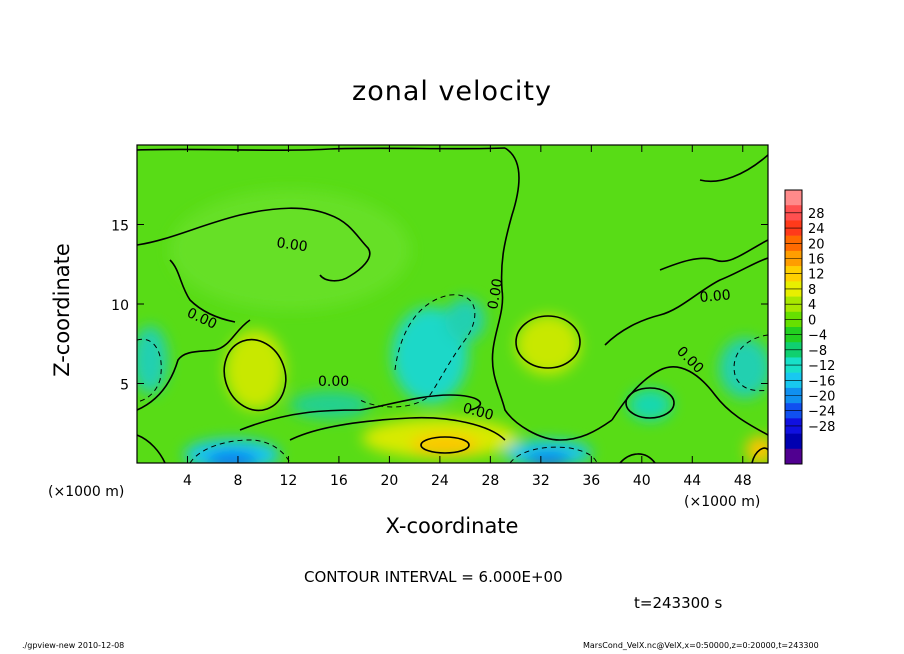 The width and height of the screenshot is (904, 654). What do you see at coordinates (120, 306) in the screenshot?
I see `y-tick-label: 10` at bounding box center [120, 306].